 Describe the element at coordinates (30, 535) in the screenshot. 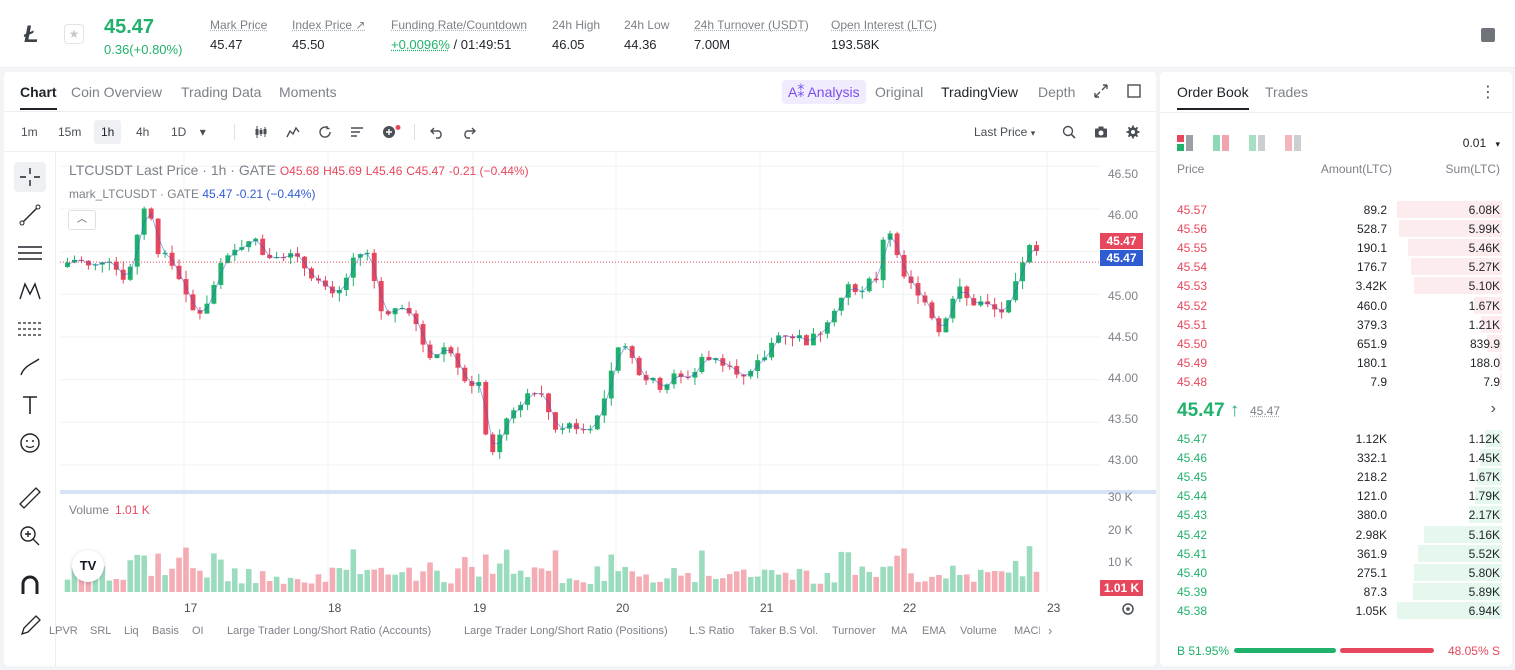

I see `zoom-in-icon` at that location.